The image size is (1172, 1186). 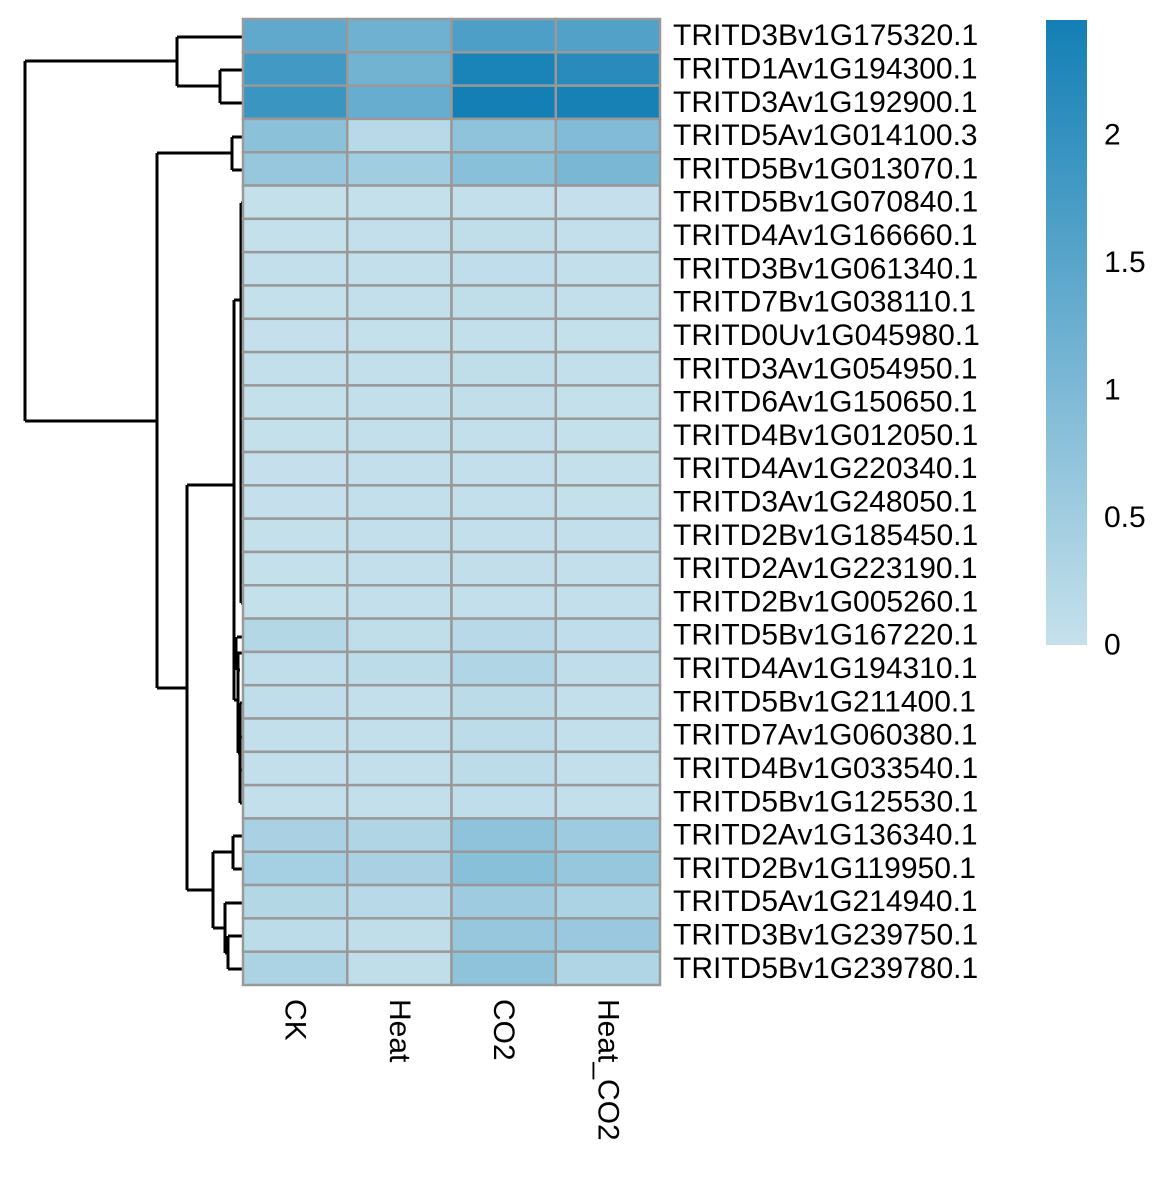 What do you see at coordinates (399, 1031) in the screenshot?
I see `column-label: Heat` at bounding box center [399, 1031].